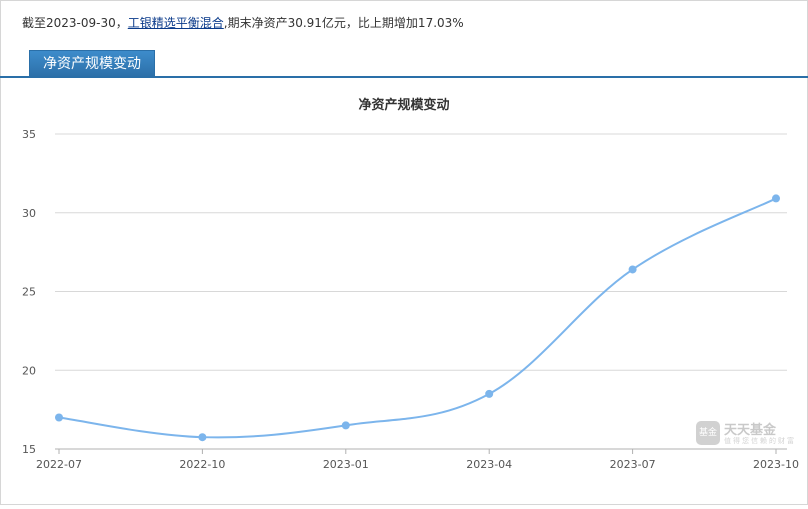 Image resolution: width=808 pixels, height=509 pixels. What do you see at coordinates (175, 23) in the screenshot?
I see `fund-name-link: 工银精选平衡混合` at bounding box center [175, 23].